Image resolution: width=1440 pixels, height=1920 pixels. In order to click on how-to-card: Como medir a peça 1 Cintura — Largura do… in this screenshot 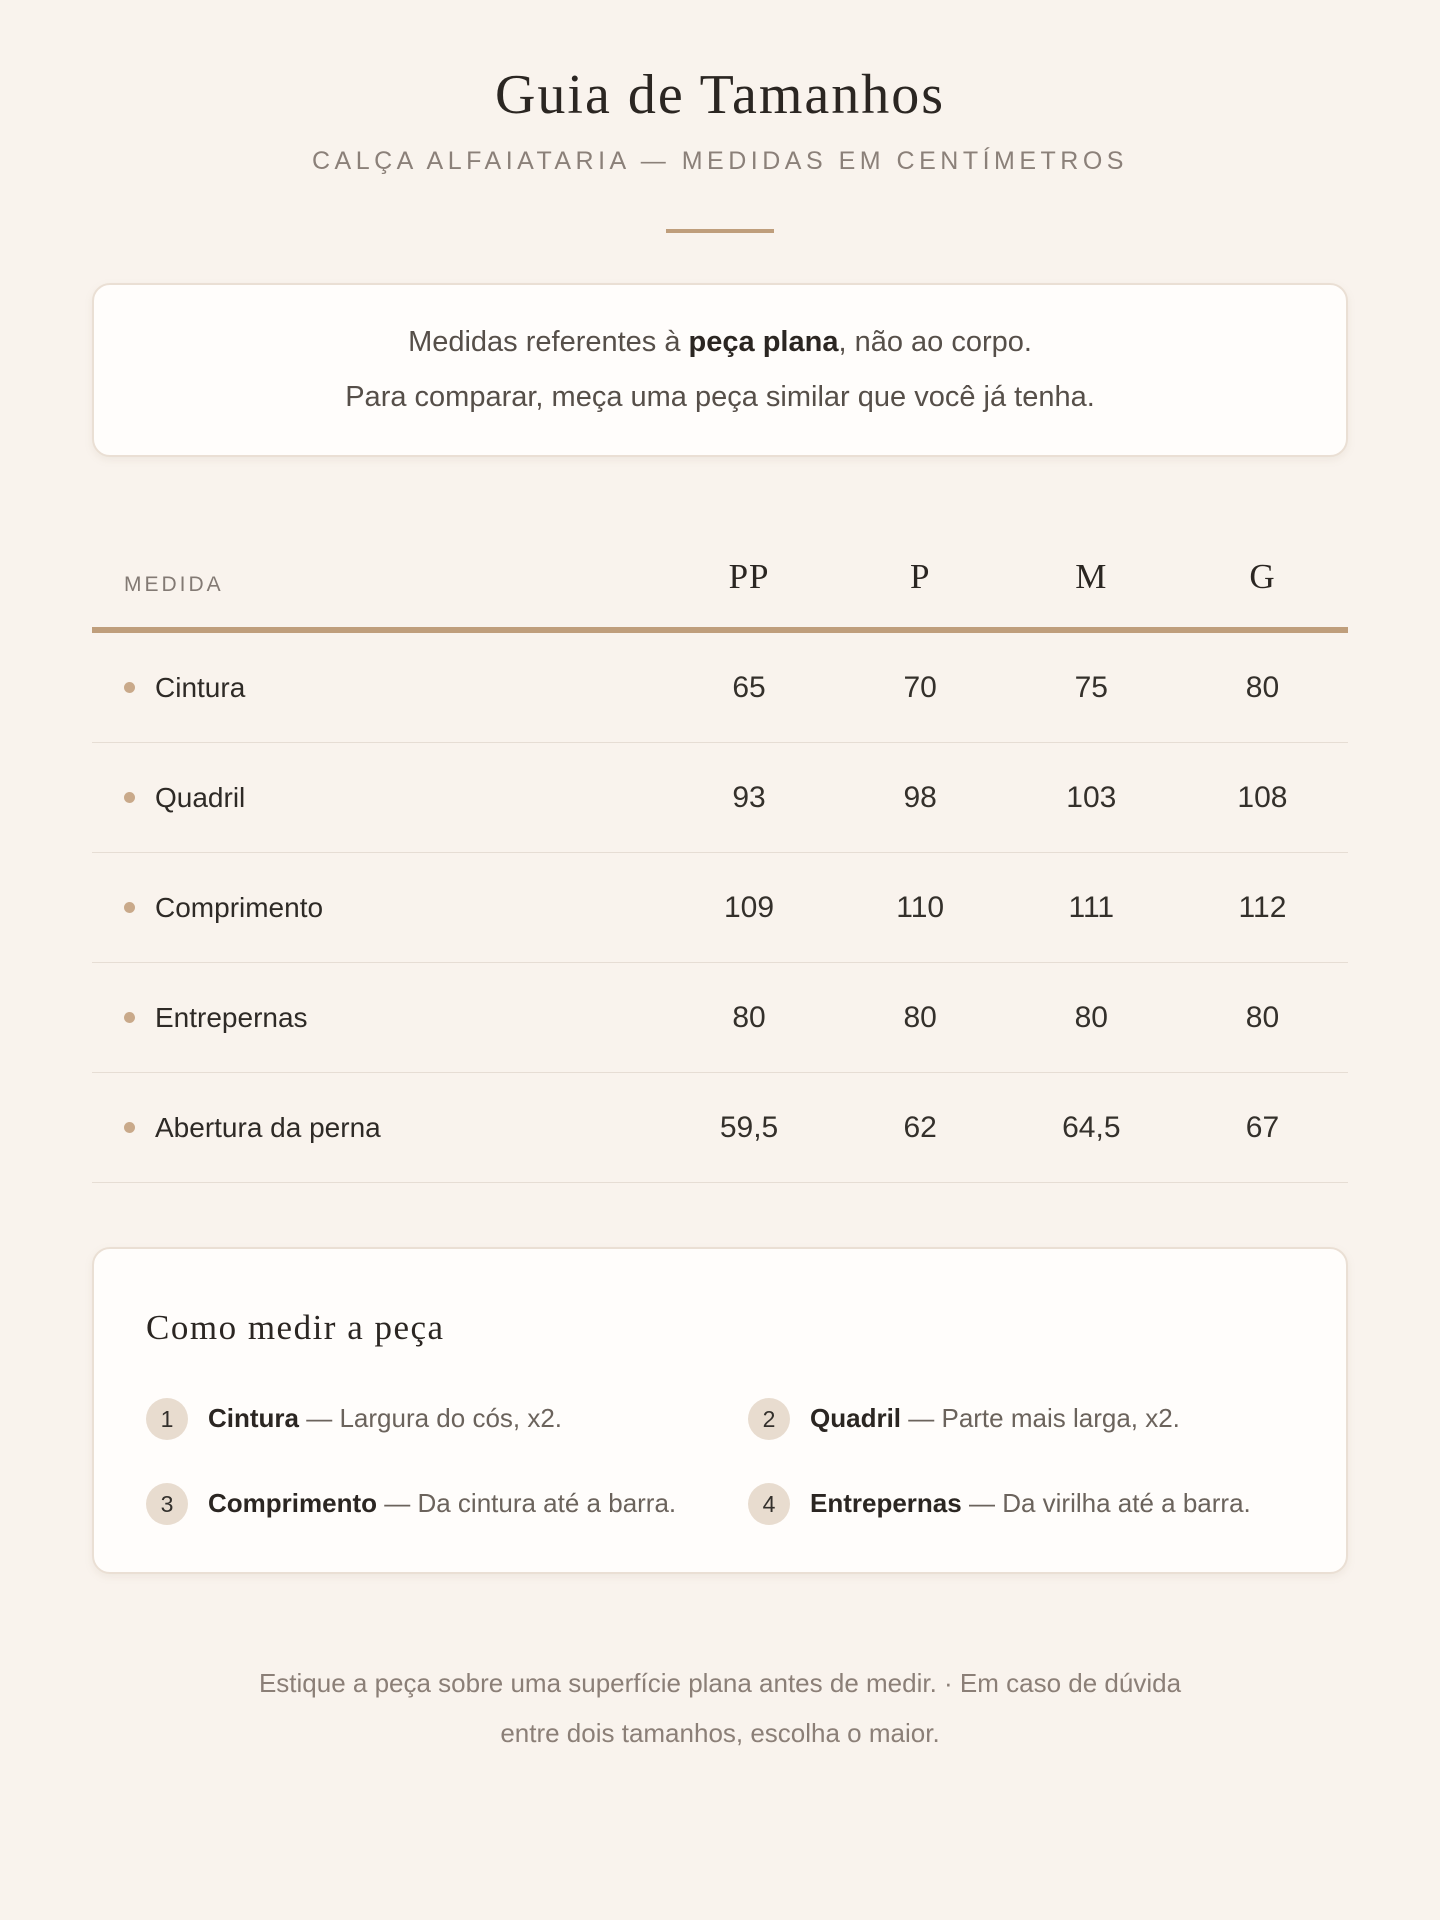, I will do `click(720, 1411)`.